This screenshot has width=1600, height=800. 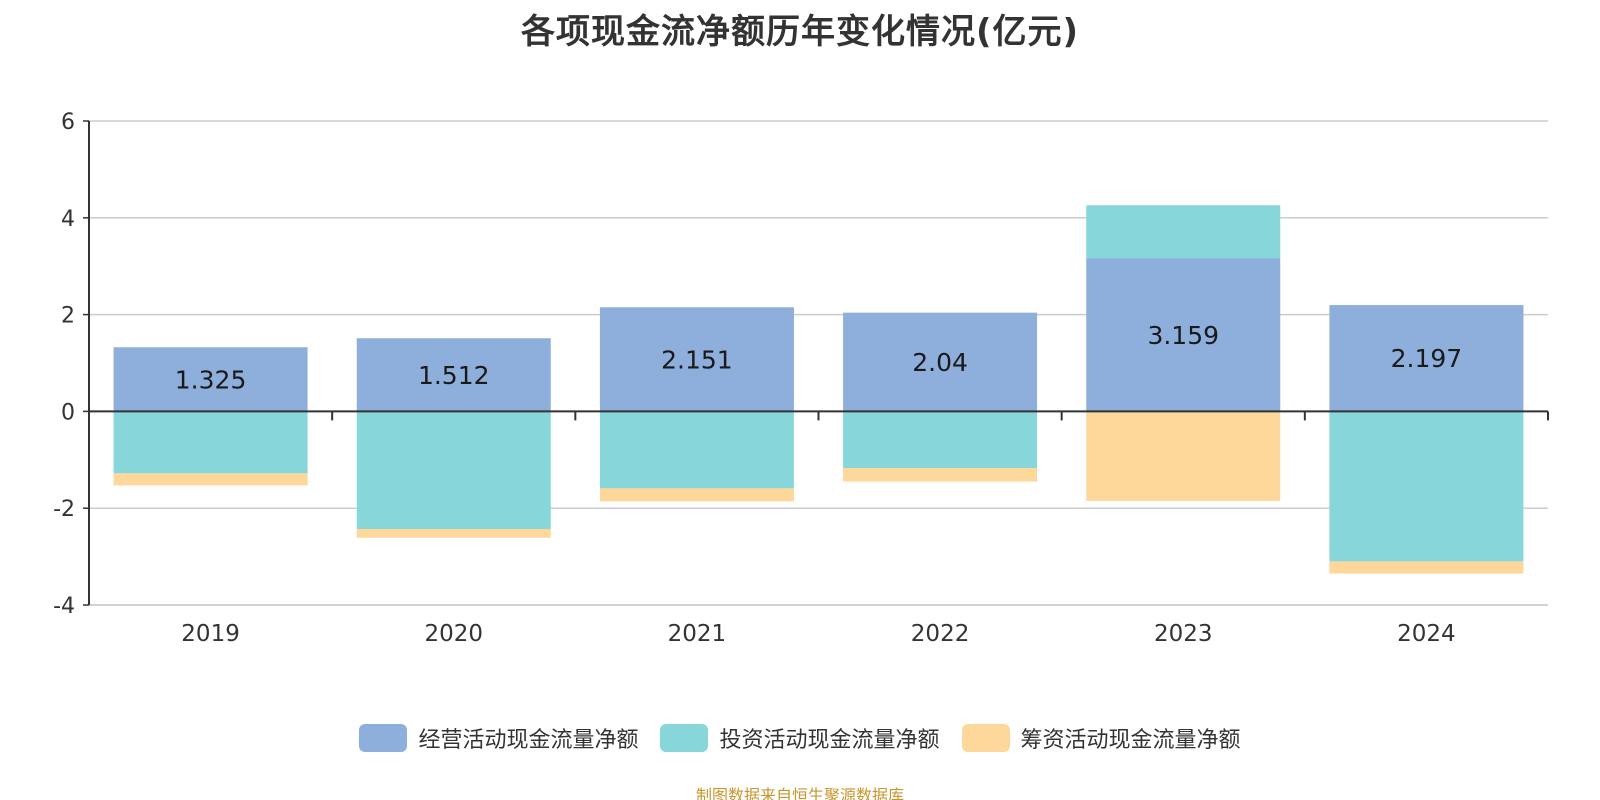 What do you see at coordinates (210, 479) in the screenshot?
I see `bar-financing-2019` at bounding box center [210, 479].